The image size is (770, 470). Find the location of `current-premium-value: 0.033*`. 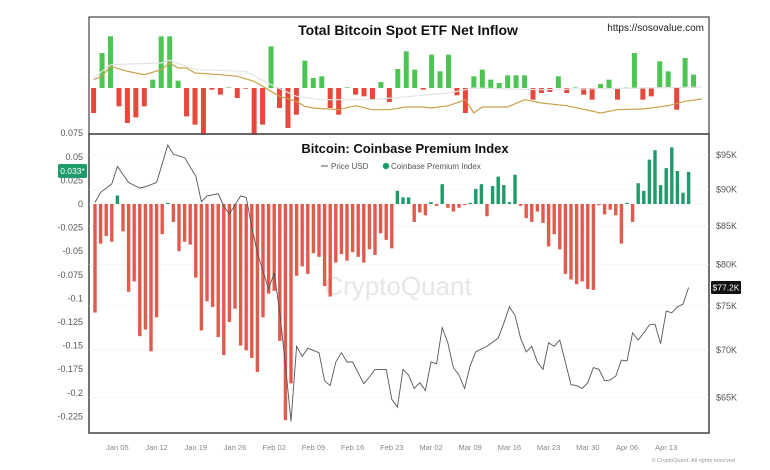

current-premium-value: 0.033* is located at coordinates (72, 171).